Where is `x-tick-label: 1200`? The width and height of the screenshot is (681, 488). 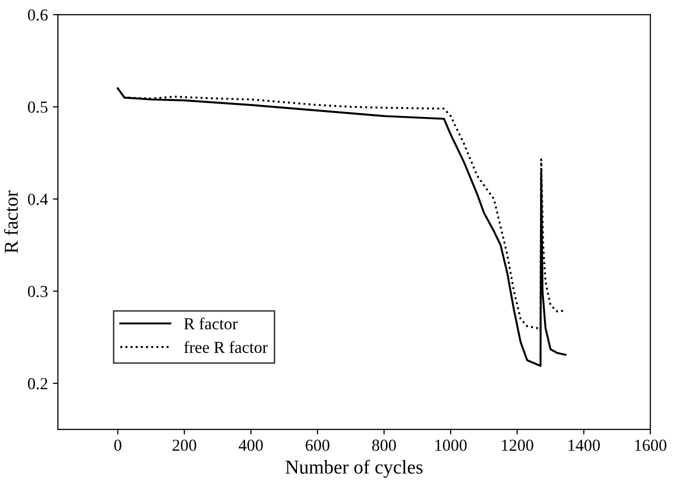
x-tick-label: 1200 is located at coordinates (518, 445).